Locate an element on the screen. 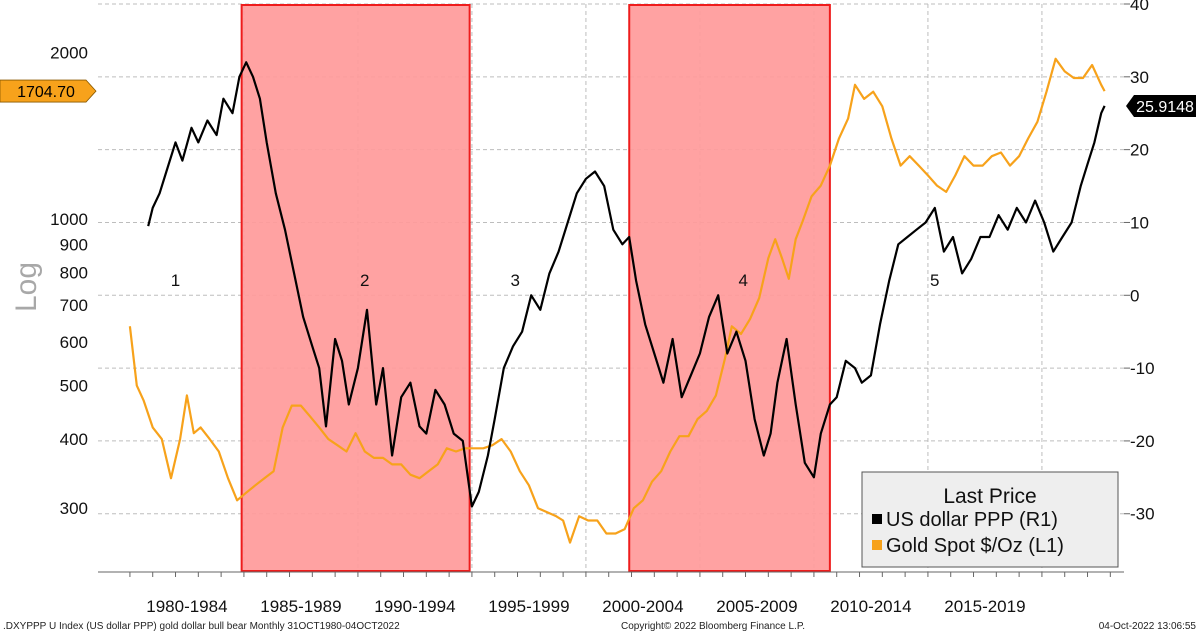 The height and width of the screenshot is (632, 1200). left-tick-label: 600 is located at coordinates (74, 342).